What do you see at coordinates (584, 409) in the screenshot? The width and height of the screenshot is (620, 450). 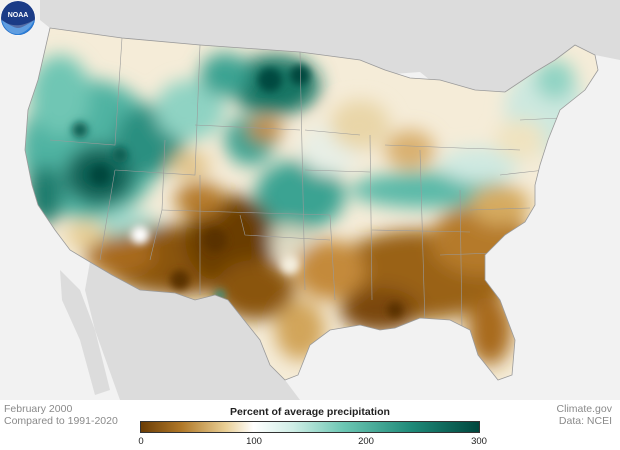 I see `credit-site: Climate.gov` at bounding box center [584, 409].